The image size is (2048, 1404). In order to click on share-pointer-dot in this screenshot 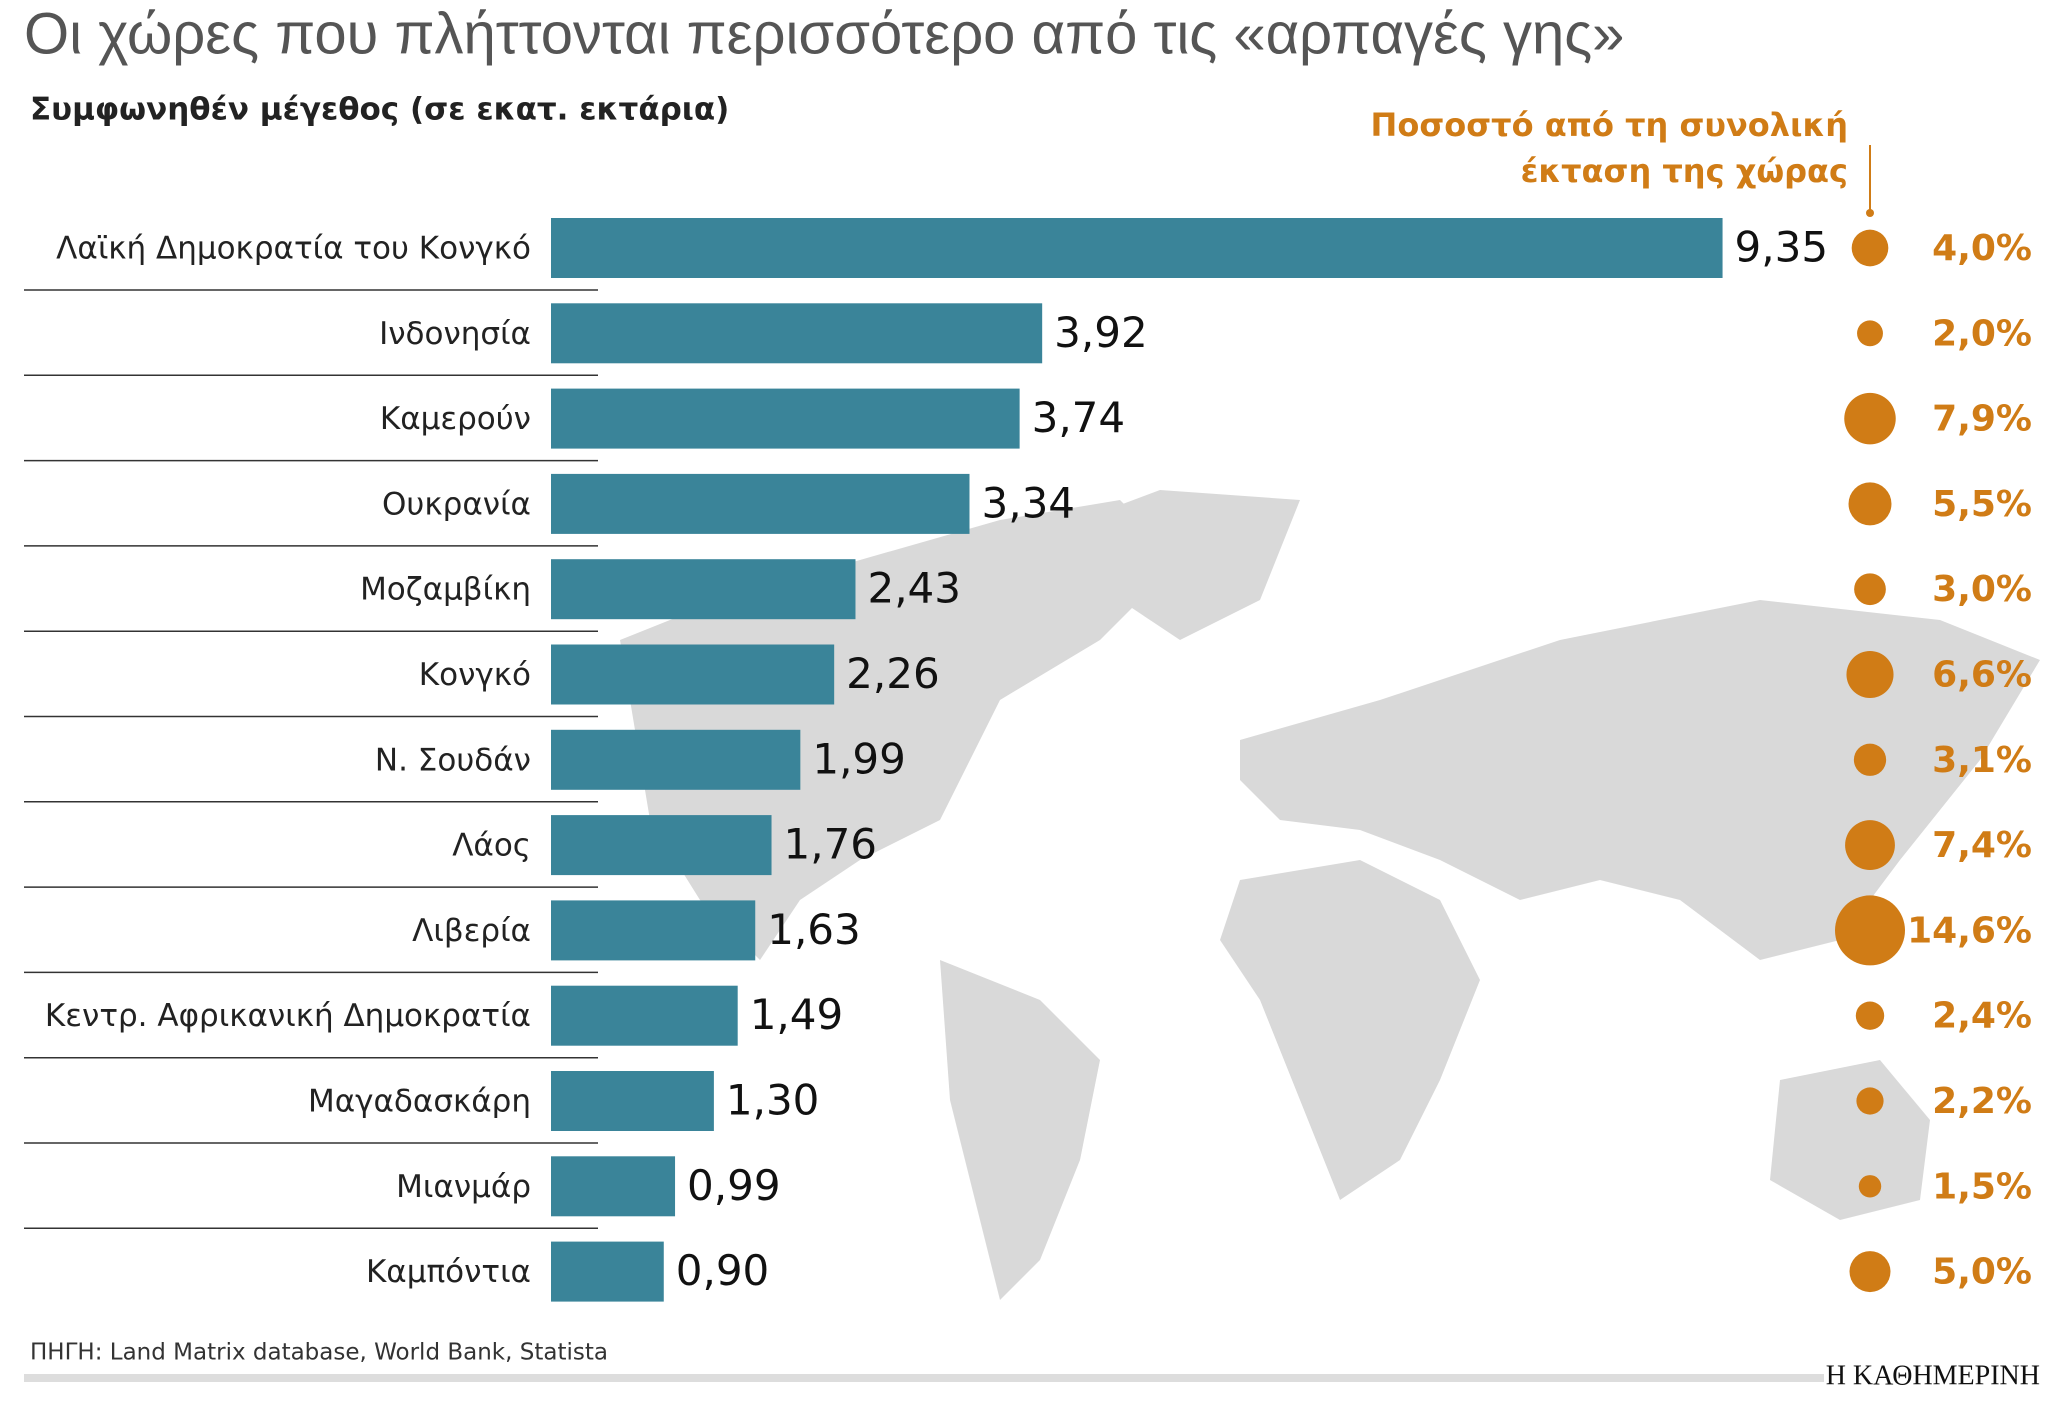, I will do `click(1870, 213)`.